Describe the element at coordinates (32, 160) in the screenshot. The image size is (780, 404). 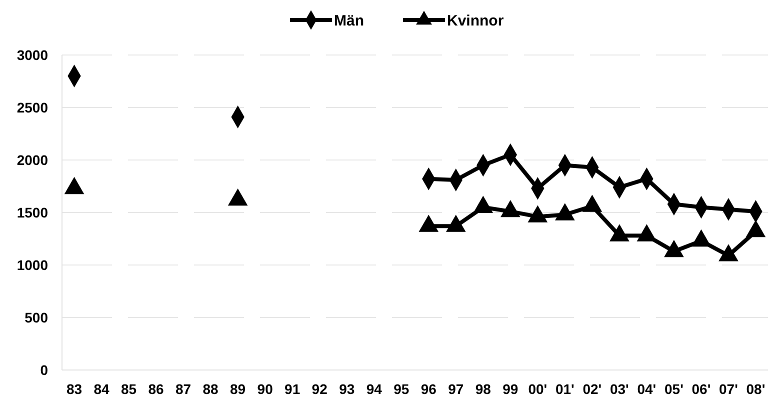
I see `y-tick-label: 2000` at that location.